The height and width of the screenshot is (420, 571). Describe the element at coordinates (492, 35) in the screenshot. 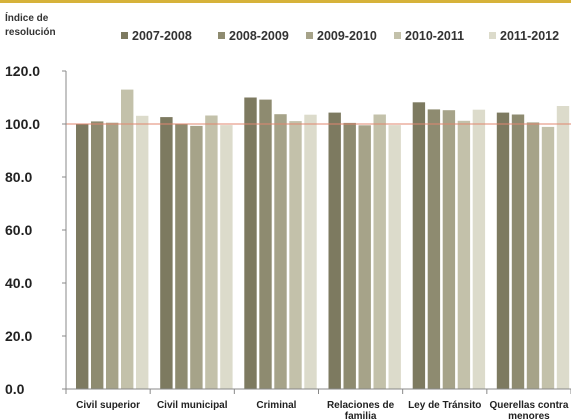

I see `legend-swatch-2011-2012` at that location.